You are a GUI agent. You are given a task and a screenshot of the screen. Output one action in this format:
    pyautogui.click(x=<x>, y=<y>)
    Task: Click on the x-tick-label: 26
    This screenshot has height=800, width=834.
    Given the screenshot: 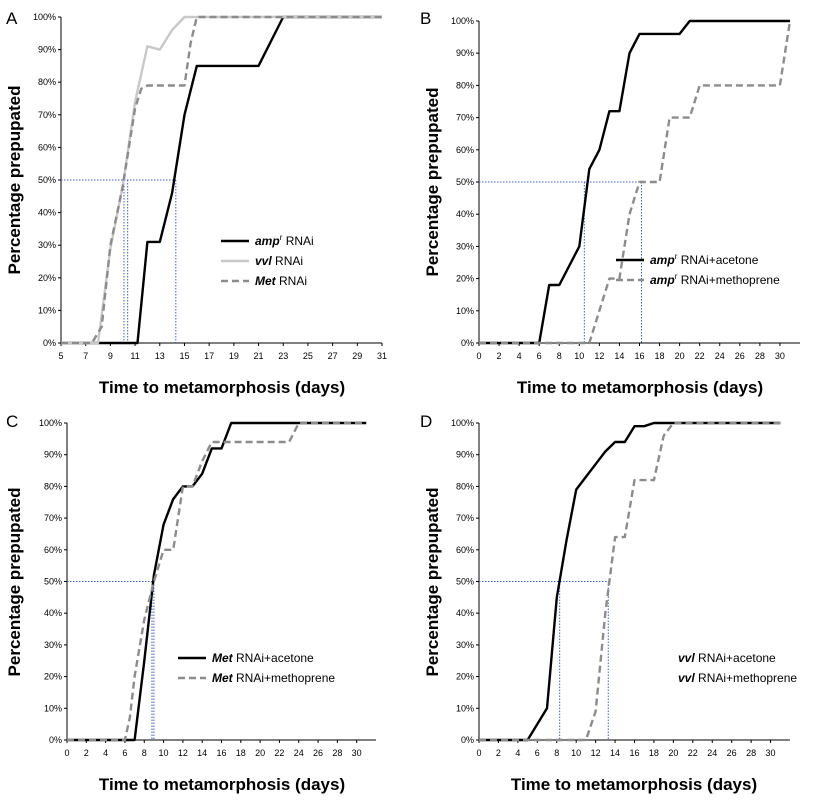 What is the action you would take?
    pyautogui.click(x=740, y=356)
    